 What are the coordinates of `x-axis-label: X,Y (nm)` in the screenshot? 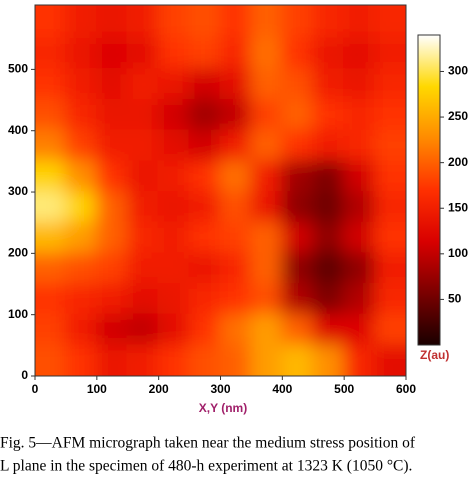 It's located at (223, 408).